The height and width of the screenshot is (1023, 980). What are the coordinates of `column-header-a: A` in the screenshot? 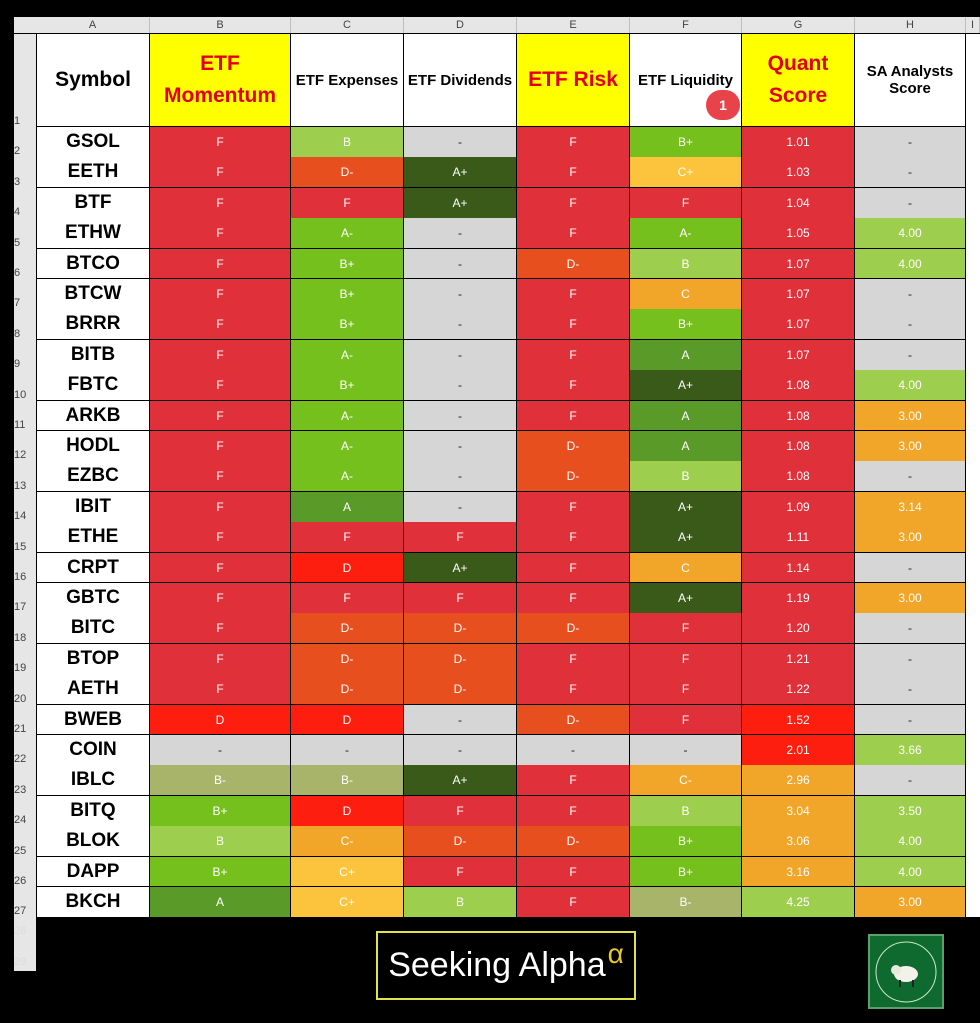 It's located at (93, 25).